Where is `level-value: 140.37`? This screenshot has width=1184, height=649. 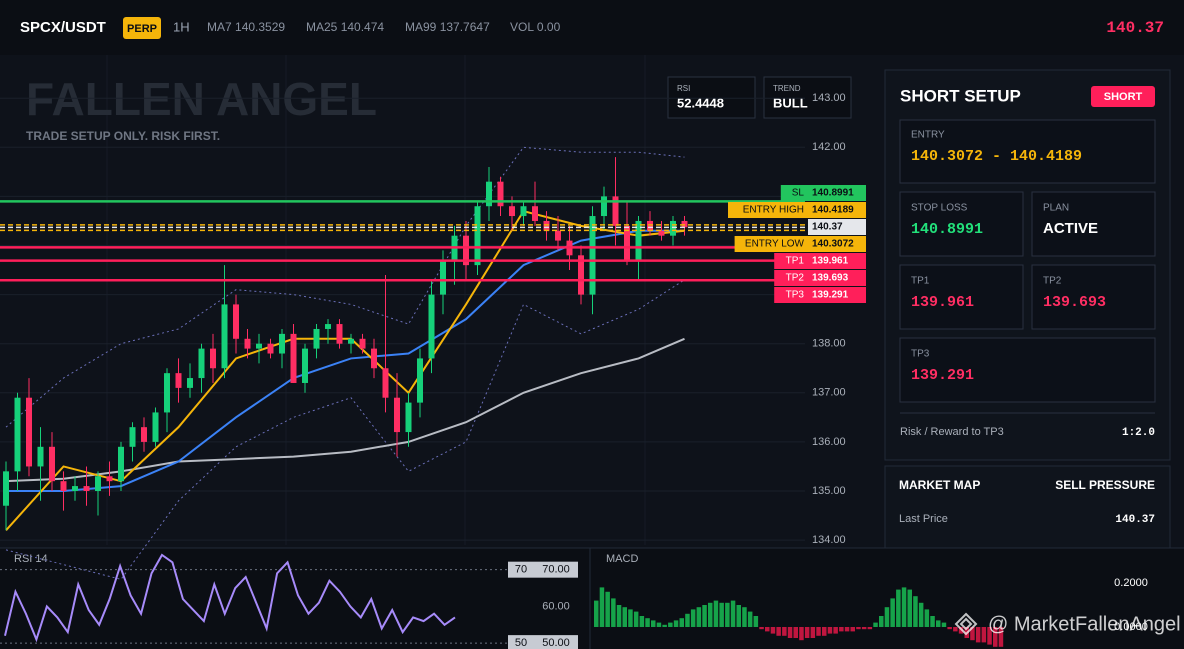 level-value: 140.37 is located at coordinates (827, 227).